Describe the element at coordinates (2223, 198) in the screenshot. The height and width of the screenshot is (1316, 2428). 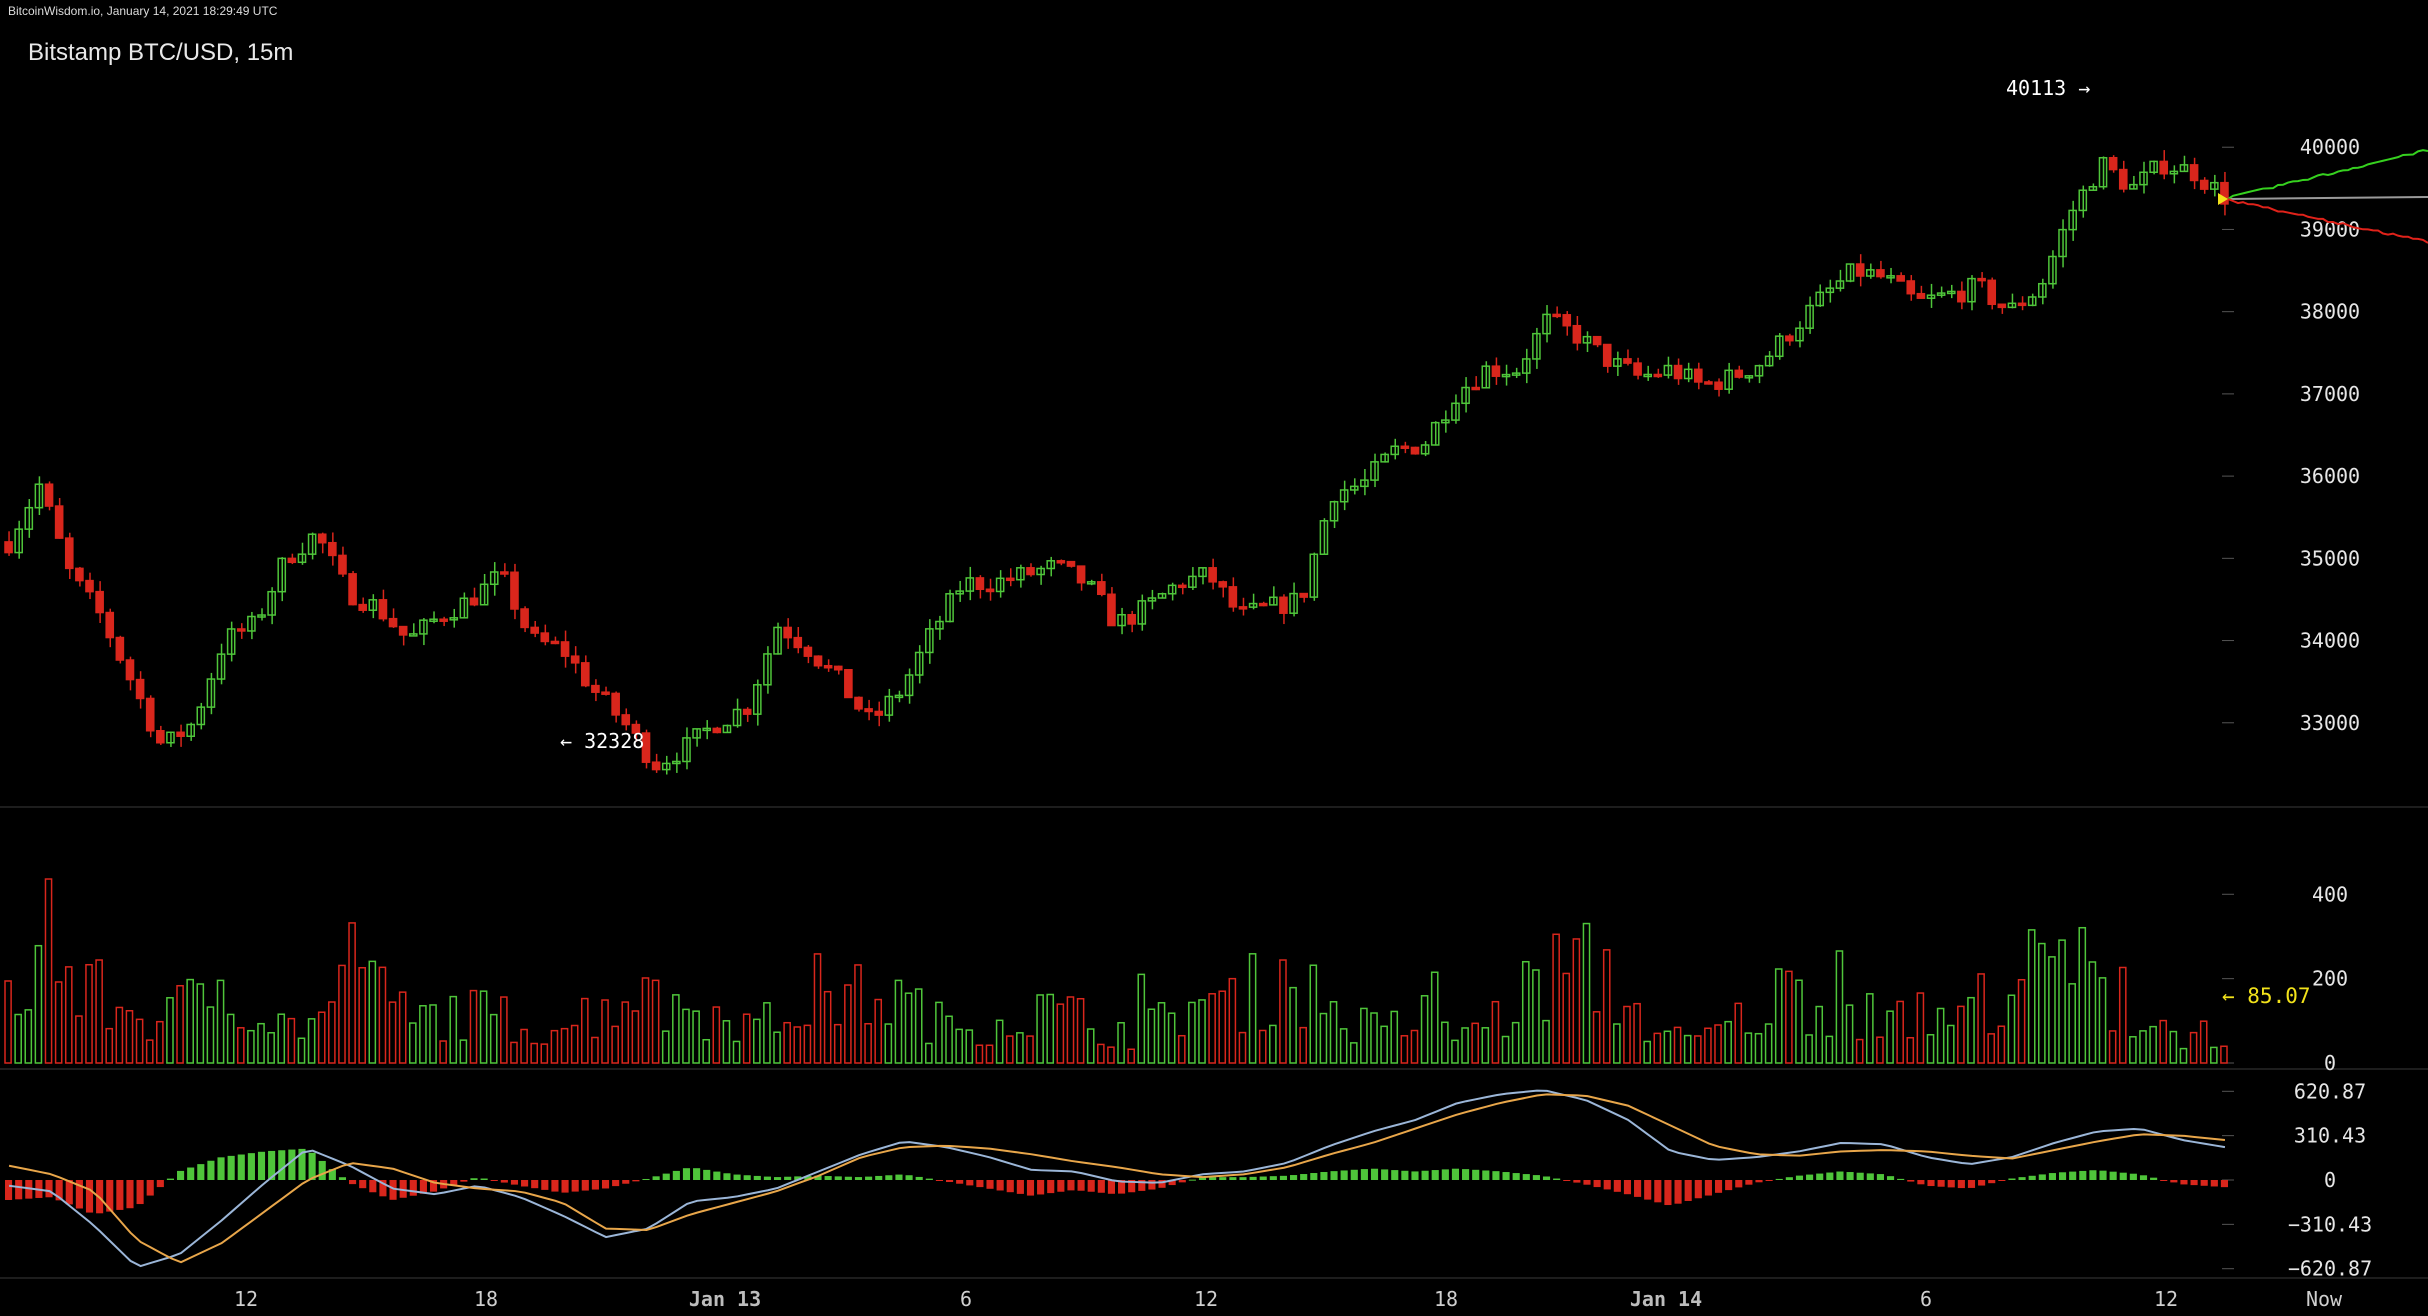
I see `last-price-marker` at that location.